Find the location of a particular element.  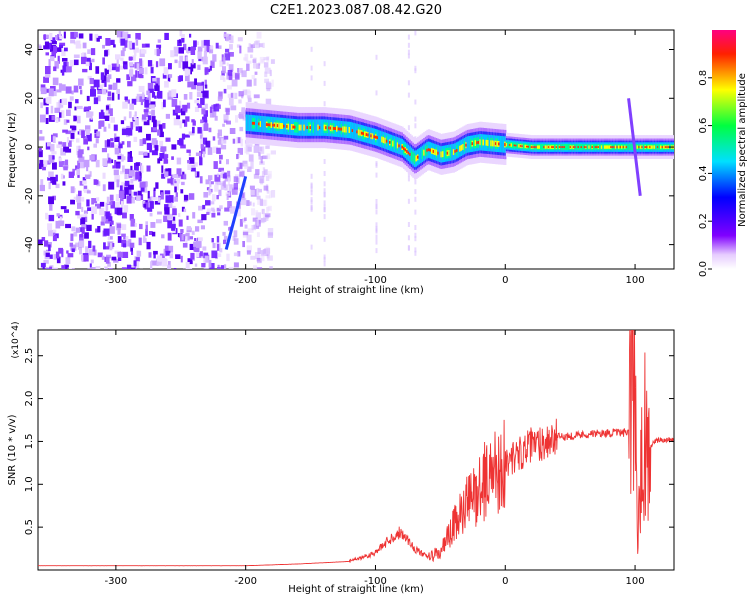

colorbar-ticks: 0.0 0.2 0.4 0.6 0.8 is located at coordinates (705, 173).